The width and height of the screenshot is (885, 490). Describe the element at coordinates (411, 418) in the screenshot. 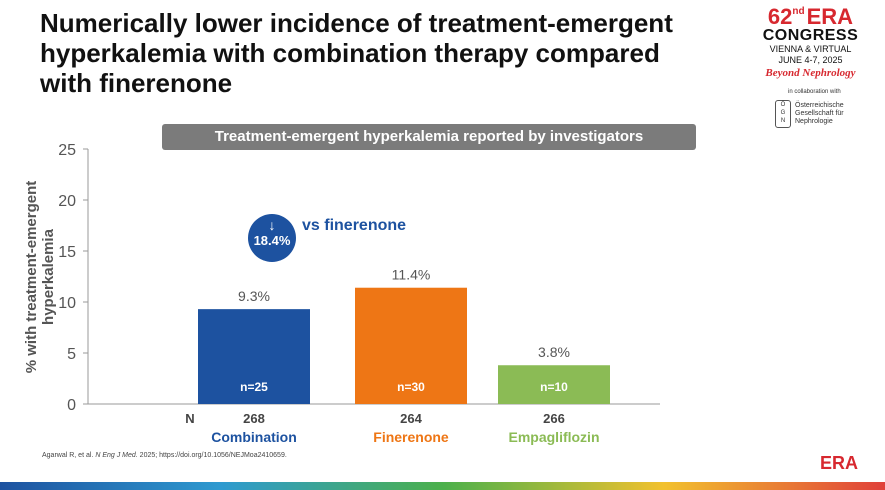

I see `n-value-label: 264` at that location.